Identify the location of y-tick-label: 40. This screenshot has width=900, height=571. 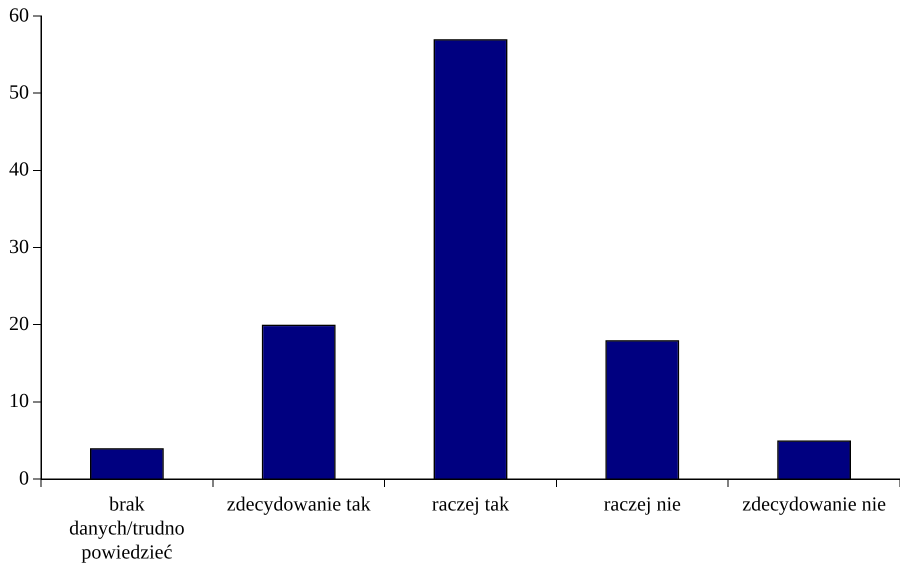
(19, 169).